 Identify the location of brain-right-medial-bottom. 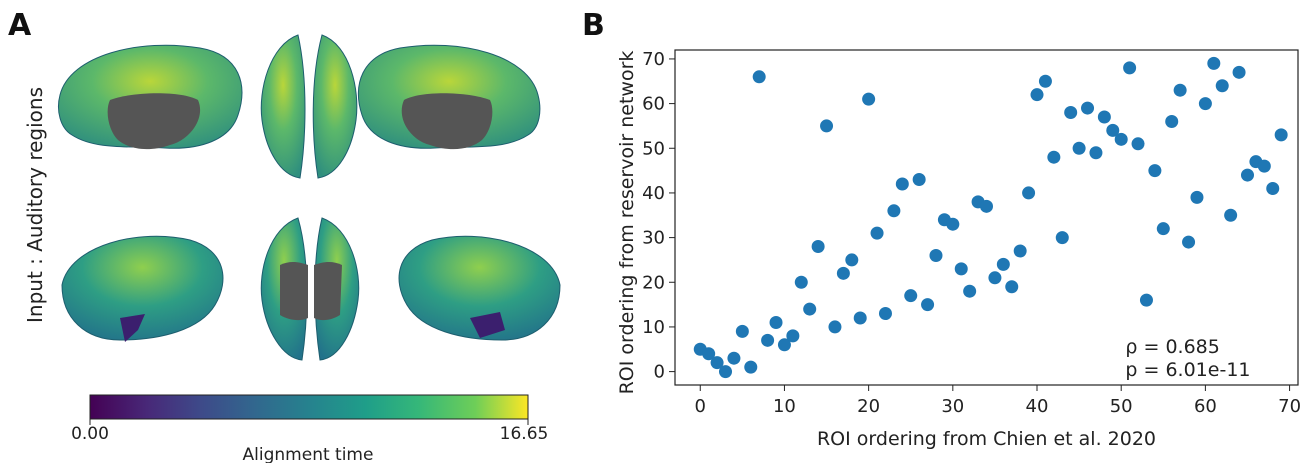
(479, 288).